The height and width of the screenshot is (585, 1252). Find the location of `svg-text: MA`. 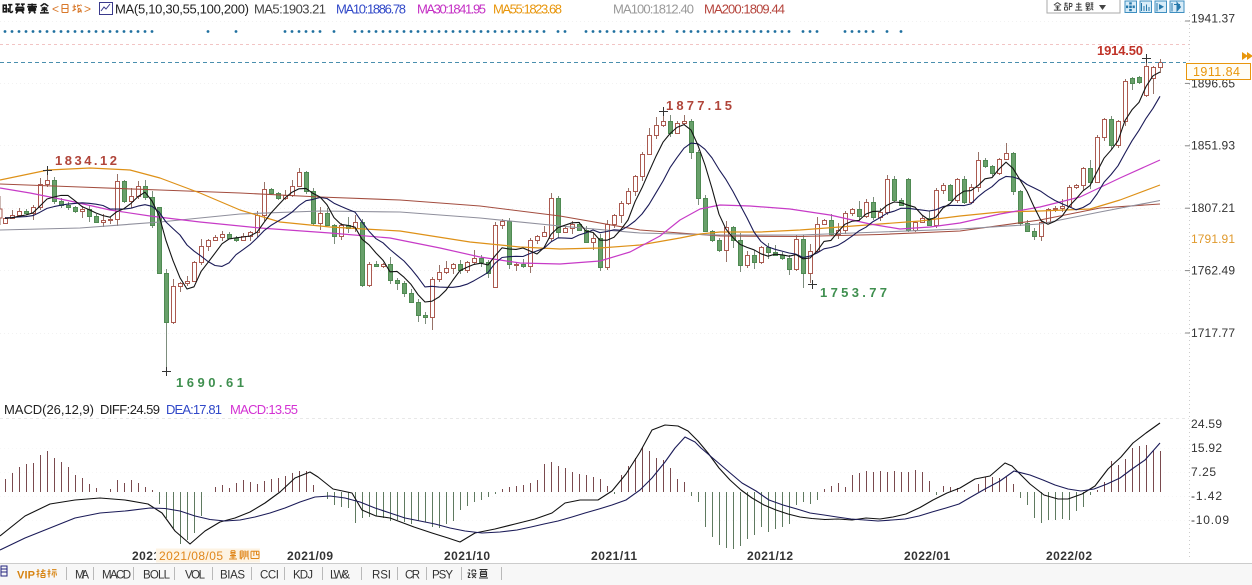

svg-text: MA is located at coordinates (82, 576).